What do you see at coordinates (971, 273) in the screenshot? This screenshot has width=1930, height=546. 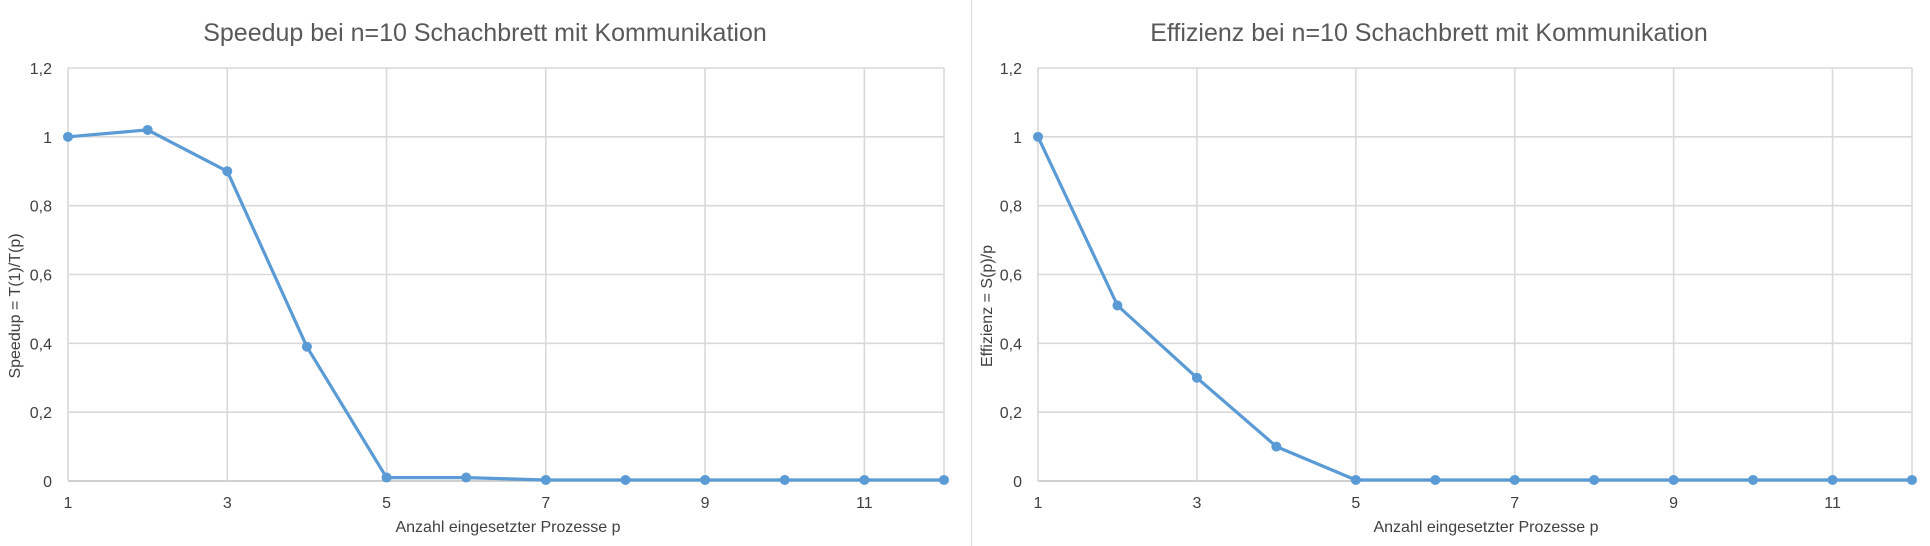 I see `panel-divider` at bounding box center [971, 273].